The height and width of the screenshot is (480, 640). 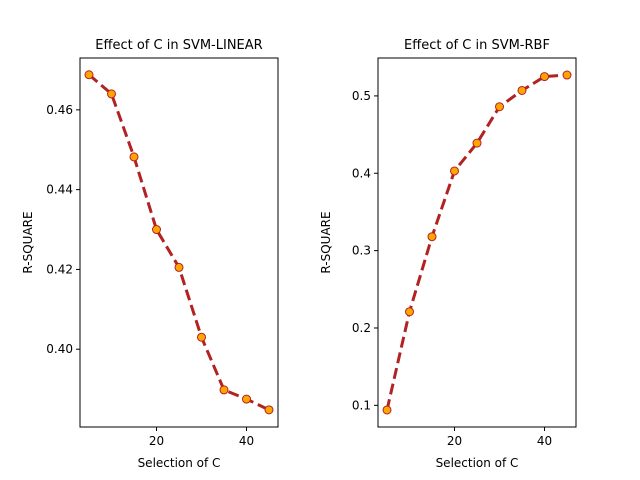 What do you see at coordinates (361, 251) in the screenshot?
I see `y-tick-label: 0.3` at bounding box center [361, 251].